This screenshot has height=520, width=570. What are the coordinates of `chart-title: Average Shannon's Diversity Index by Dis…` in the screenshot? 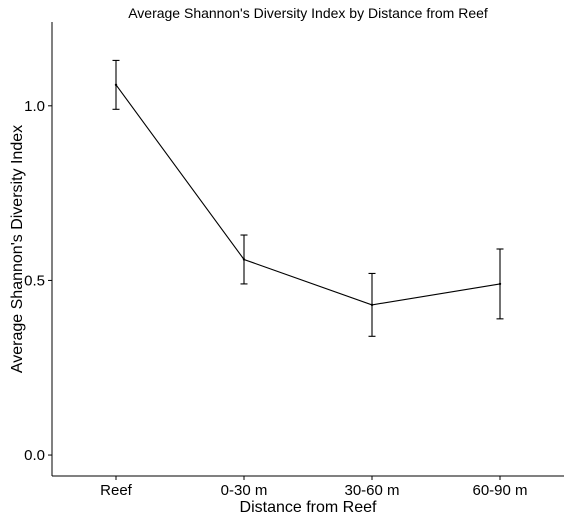 It's located at (308, 13).